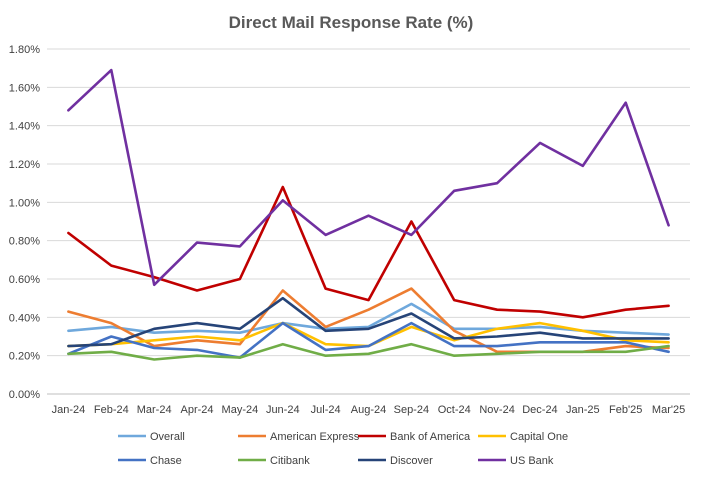 This screenshot has height=477, width=703. Describe the element at coordinates (326, 410) in the screenshot. I see `x-tick-label: Jul-24` at that location.